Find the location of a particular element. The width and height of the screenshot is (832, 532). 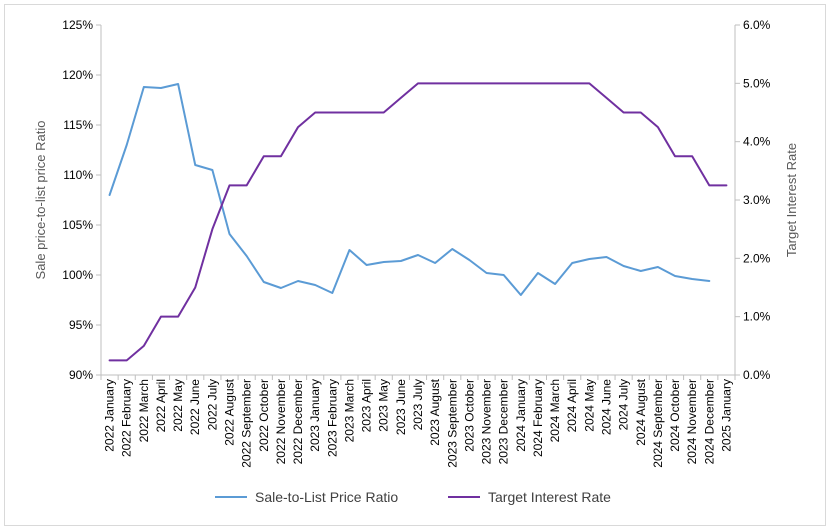

left-tick-label: 105% is located at coordinates (77, 225).